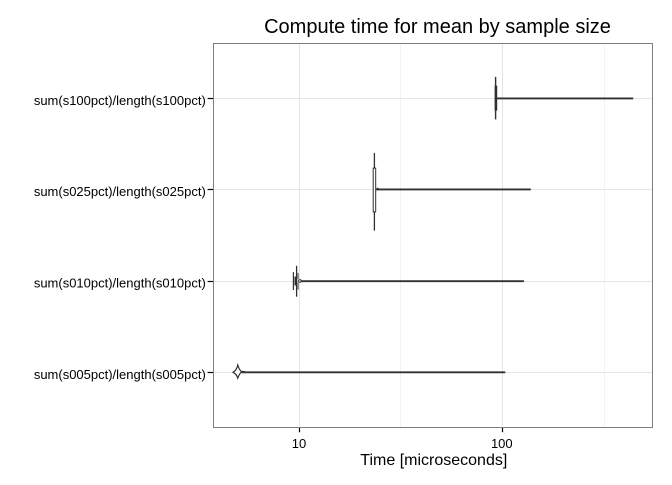 Image resolution: width=672 pixels, height=485 pixels. Describe the element at coordinates (120, 191) in the screenshot. I see `svg-text: sum(s025pct)/length(s025pct)` at that location.